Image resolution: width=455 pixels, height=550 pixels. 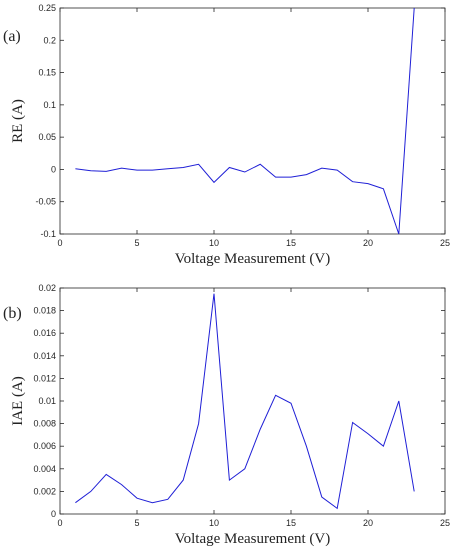 What do you see at coordinates (47, 73) in the screenshot?
I see `y-tick-label: 0.15` at bounding box center [47, 73].